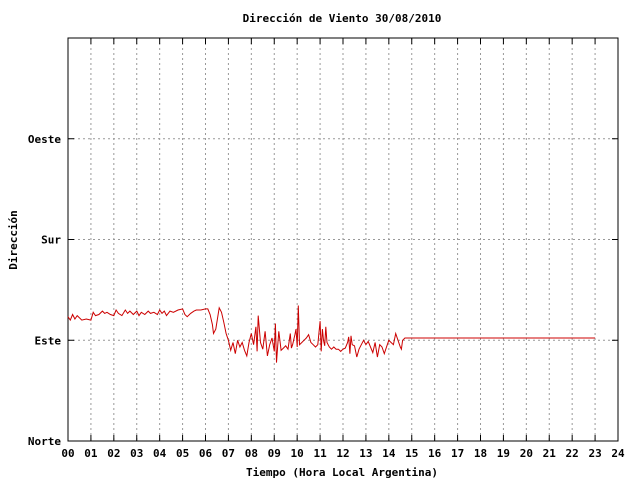  Describe the element at coordinates (51, 240) in the screenshot. I see `y-tick-label: Sur` at that location.